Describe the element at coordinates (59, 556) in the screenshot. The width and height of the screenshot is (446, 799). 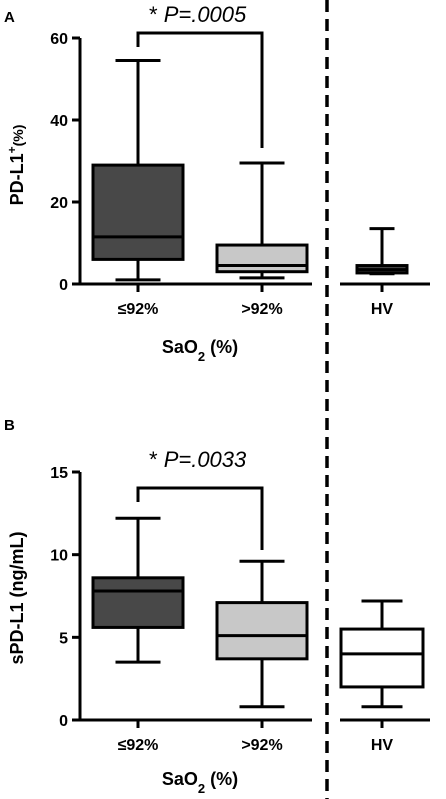
I see `y-tick-label-b-2: 10` at that location.